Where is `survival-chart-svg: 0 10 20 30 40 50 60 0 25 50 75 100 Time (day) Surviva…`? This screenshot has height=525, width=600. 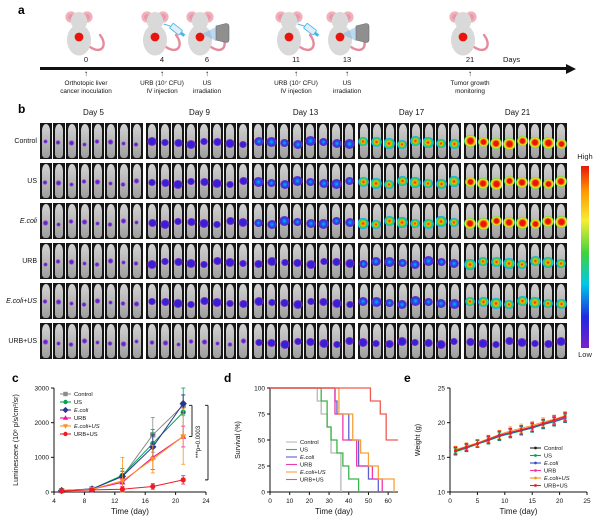
survival-chart-svg: 0 10 20 30 40 50 60 0 25 50 75 100 Time (day) Surviva… is located at coordinates (316, 450).